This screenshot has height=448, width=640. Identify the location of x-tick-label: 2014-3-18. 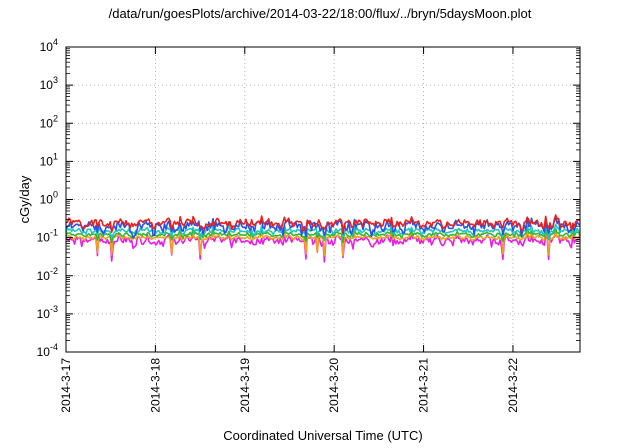
(155, 385).